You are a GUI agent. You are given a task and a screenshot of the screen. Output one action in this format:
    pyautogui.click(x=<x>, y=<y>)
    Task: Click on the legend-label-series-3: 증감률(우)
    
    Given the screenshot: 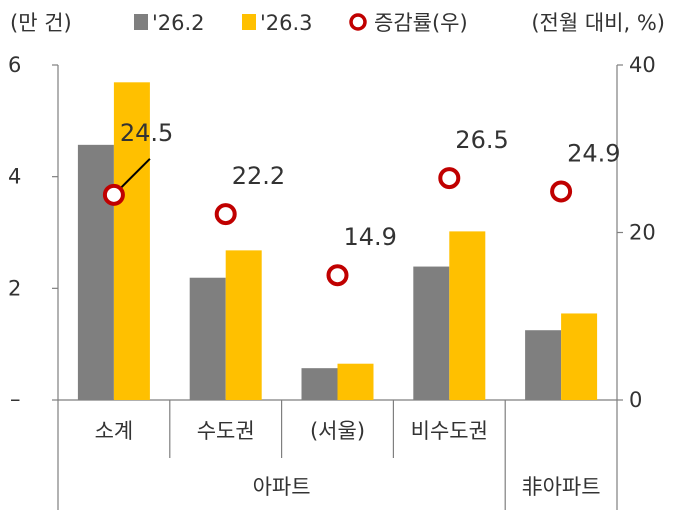 What is the action you would take?
    pyautogui.click(x=421, y=23)
    